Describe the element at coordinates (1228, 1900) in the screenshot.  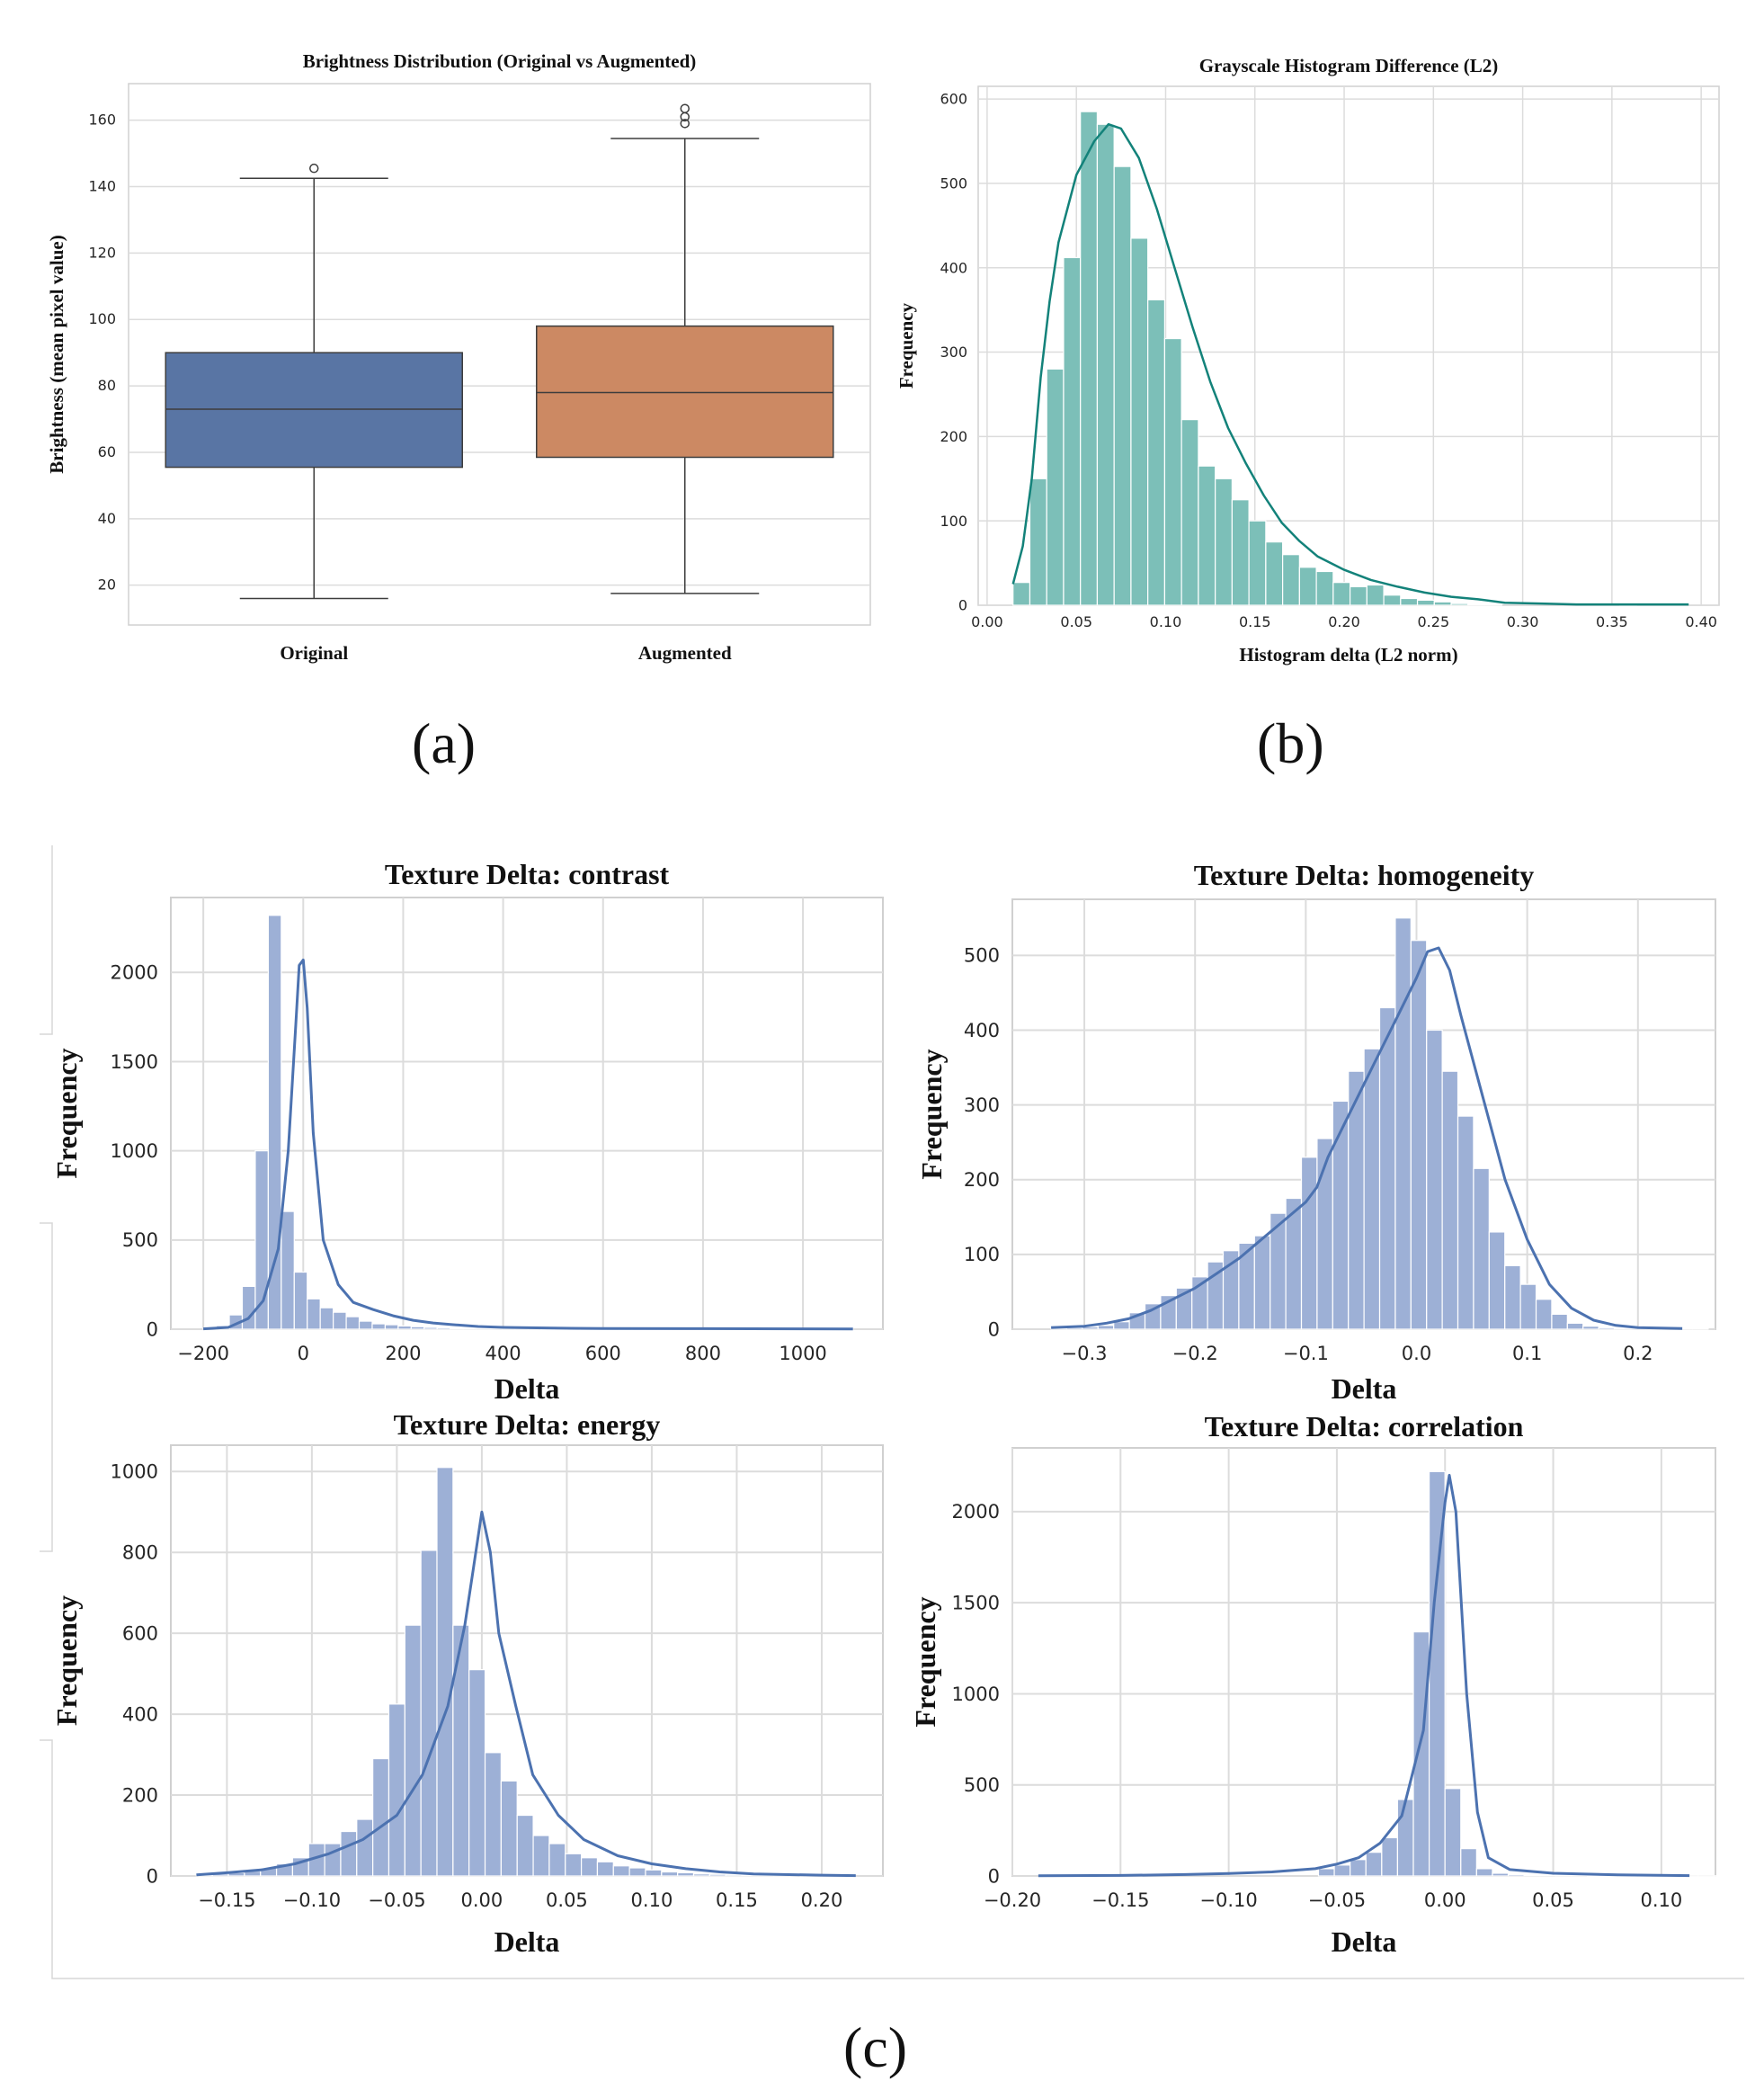
I see `c4-xtick-label: −0.10` at that location.